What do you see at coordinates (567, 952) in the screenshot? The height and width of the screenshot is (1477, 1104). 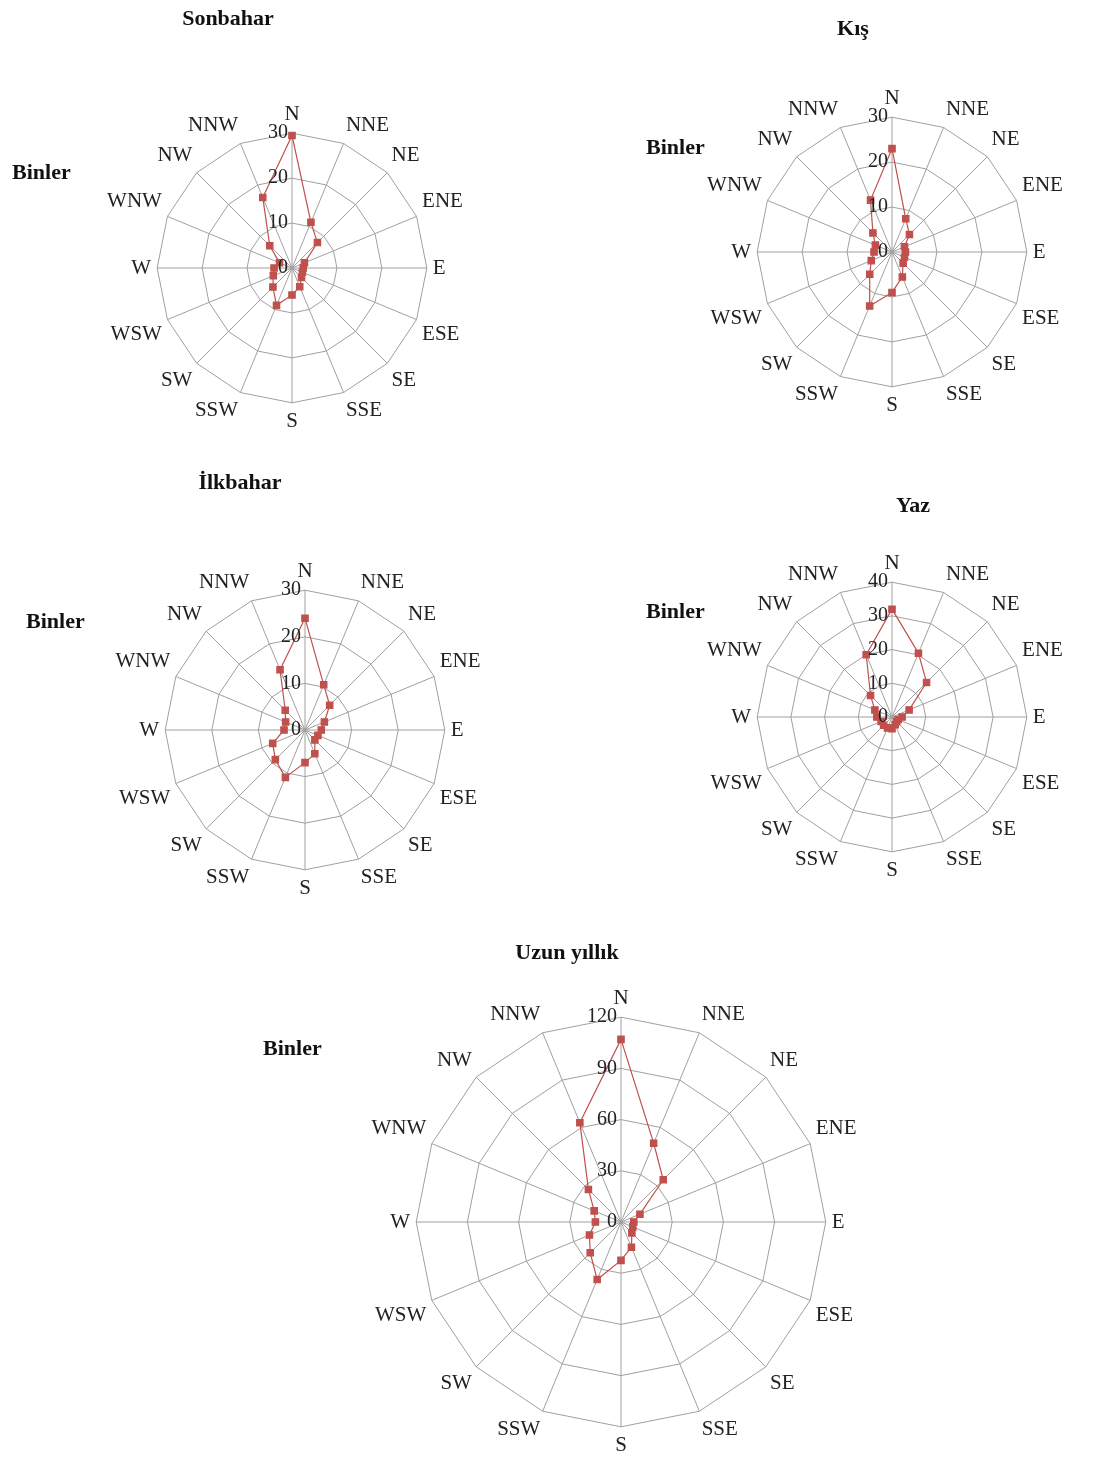 I see `chart-title: Uzun yıllık` at bounding box center [567, 952].